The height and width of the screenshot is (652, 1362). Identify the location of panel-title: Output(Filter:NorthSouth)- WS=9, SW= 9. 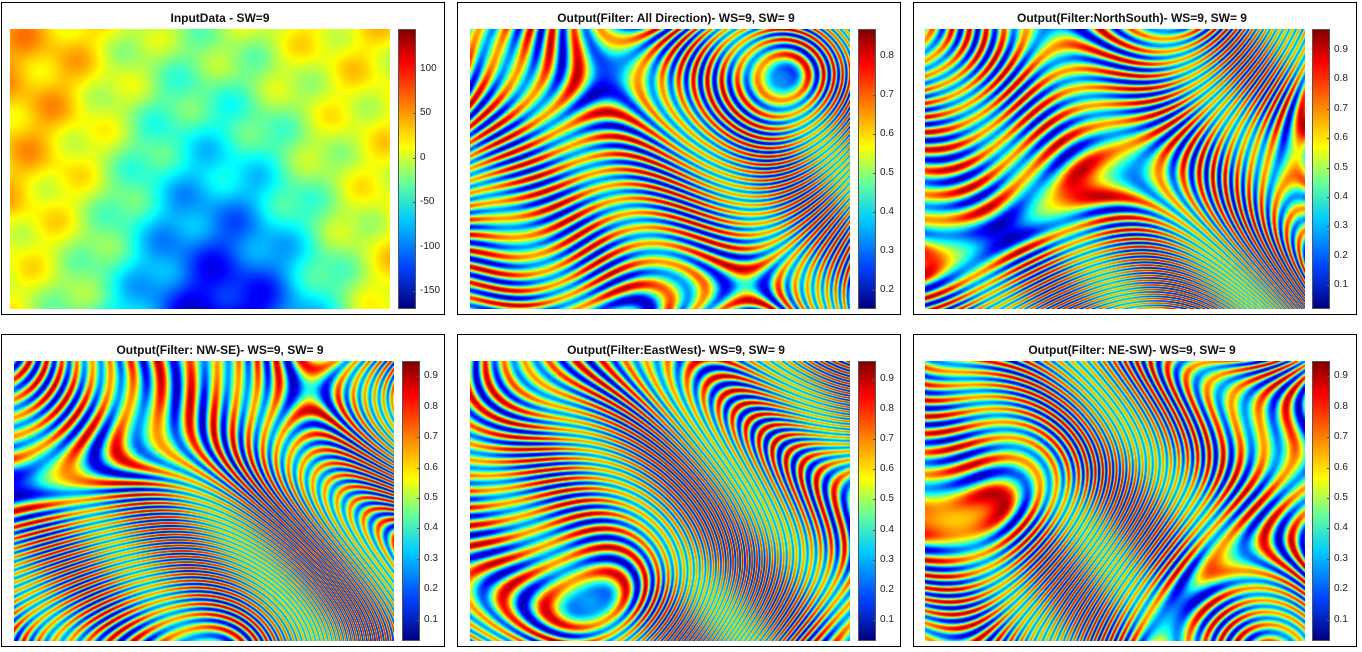
(1132, 18).